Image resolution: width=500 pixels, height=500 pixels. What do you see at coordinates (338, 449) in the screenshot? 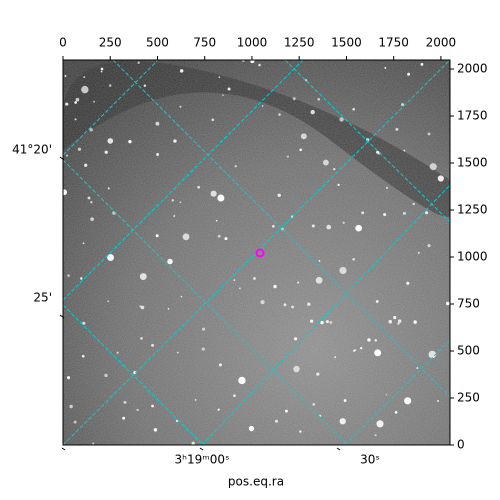
I see `ra-tick` at bounding box center [338, 449].